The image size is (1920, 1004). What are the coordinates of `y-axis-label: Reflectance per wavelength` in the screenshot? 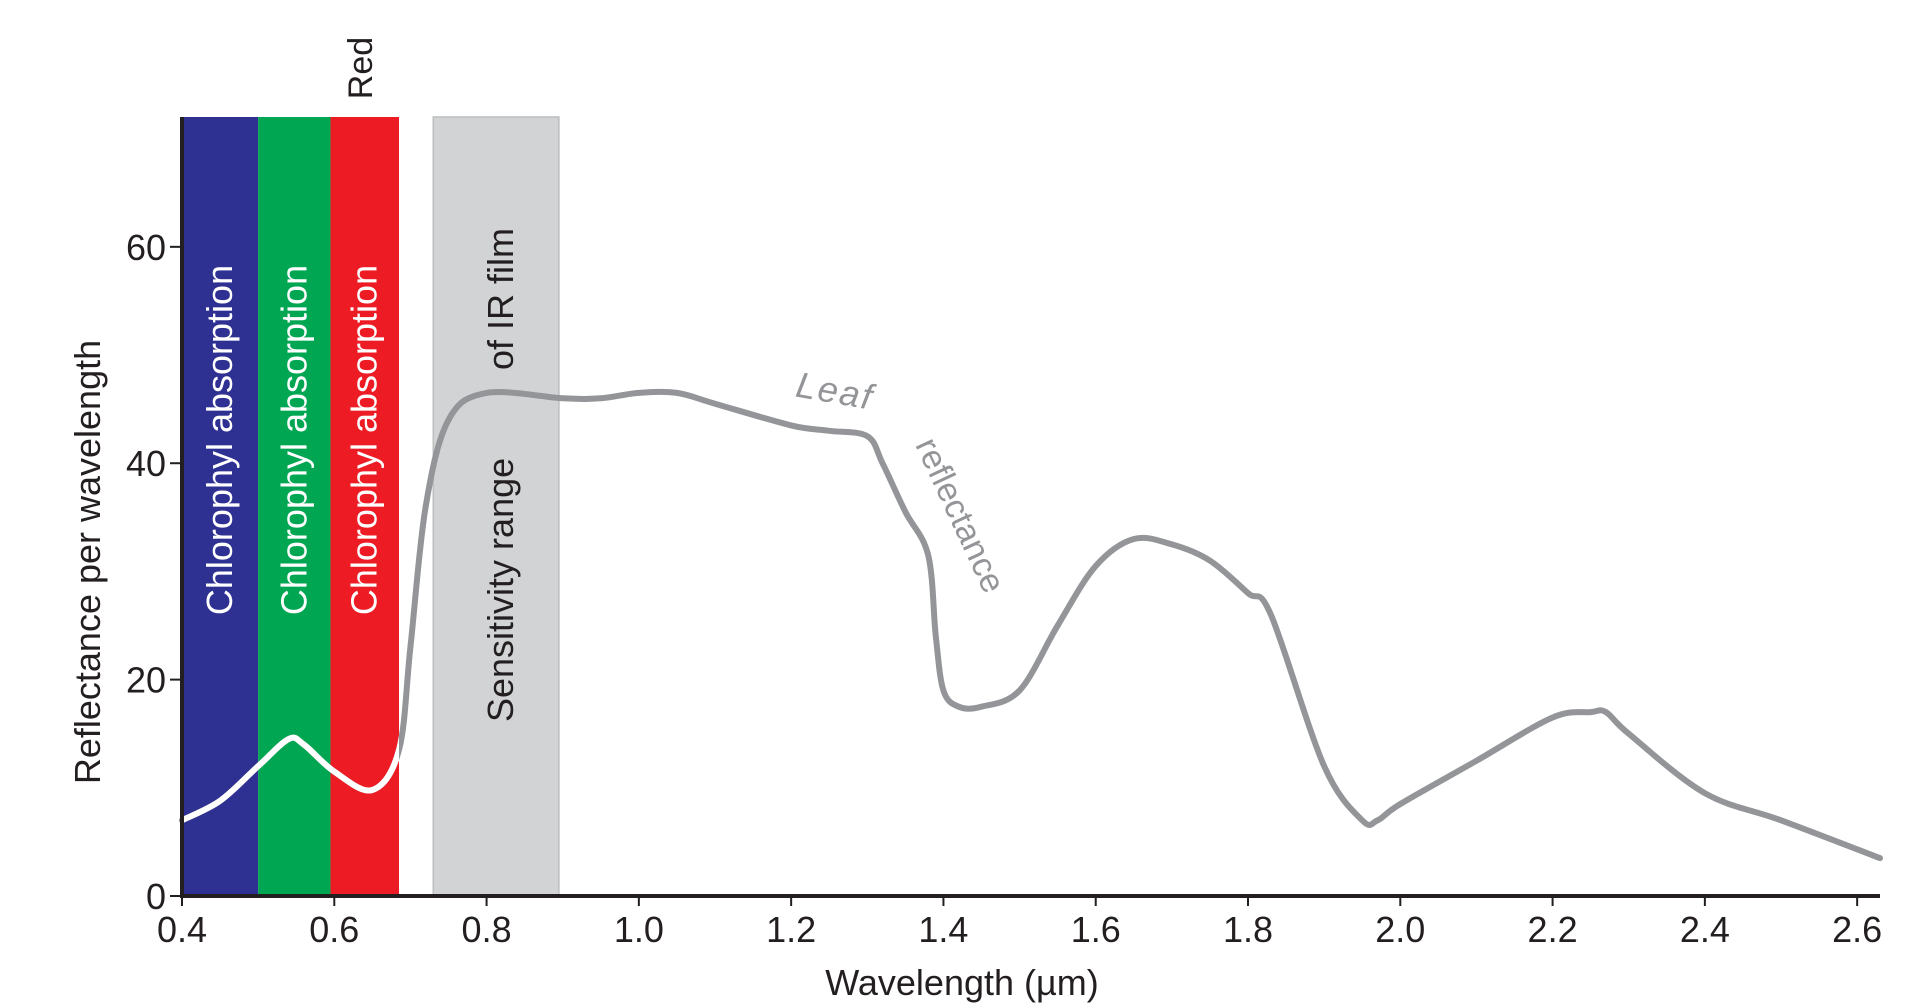 It's located at (87, 562).